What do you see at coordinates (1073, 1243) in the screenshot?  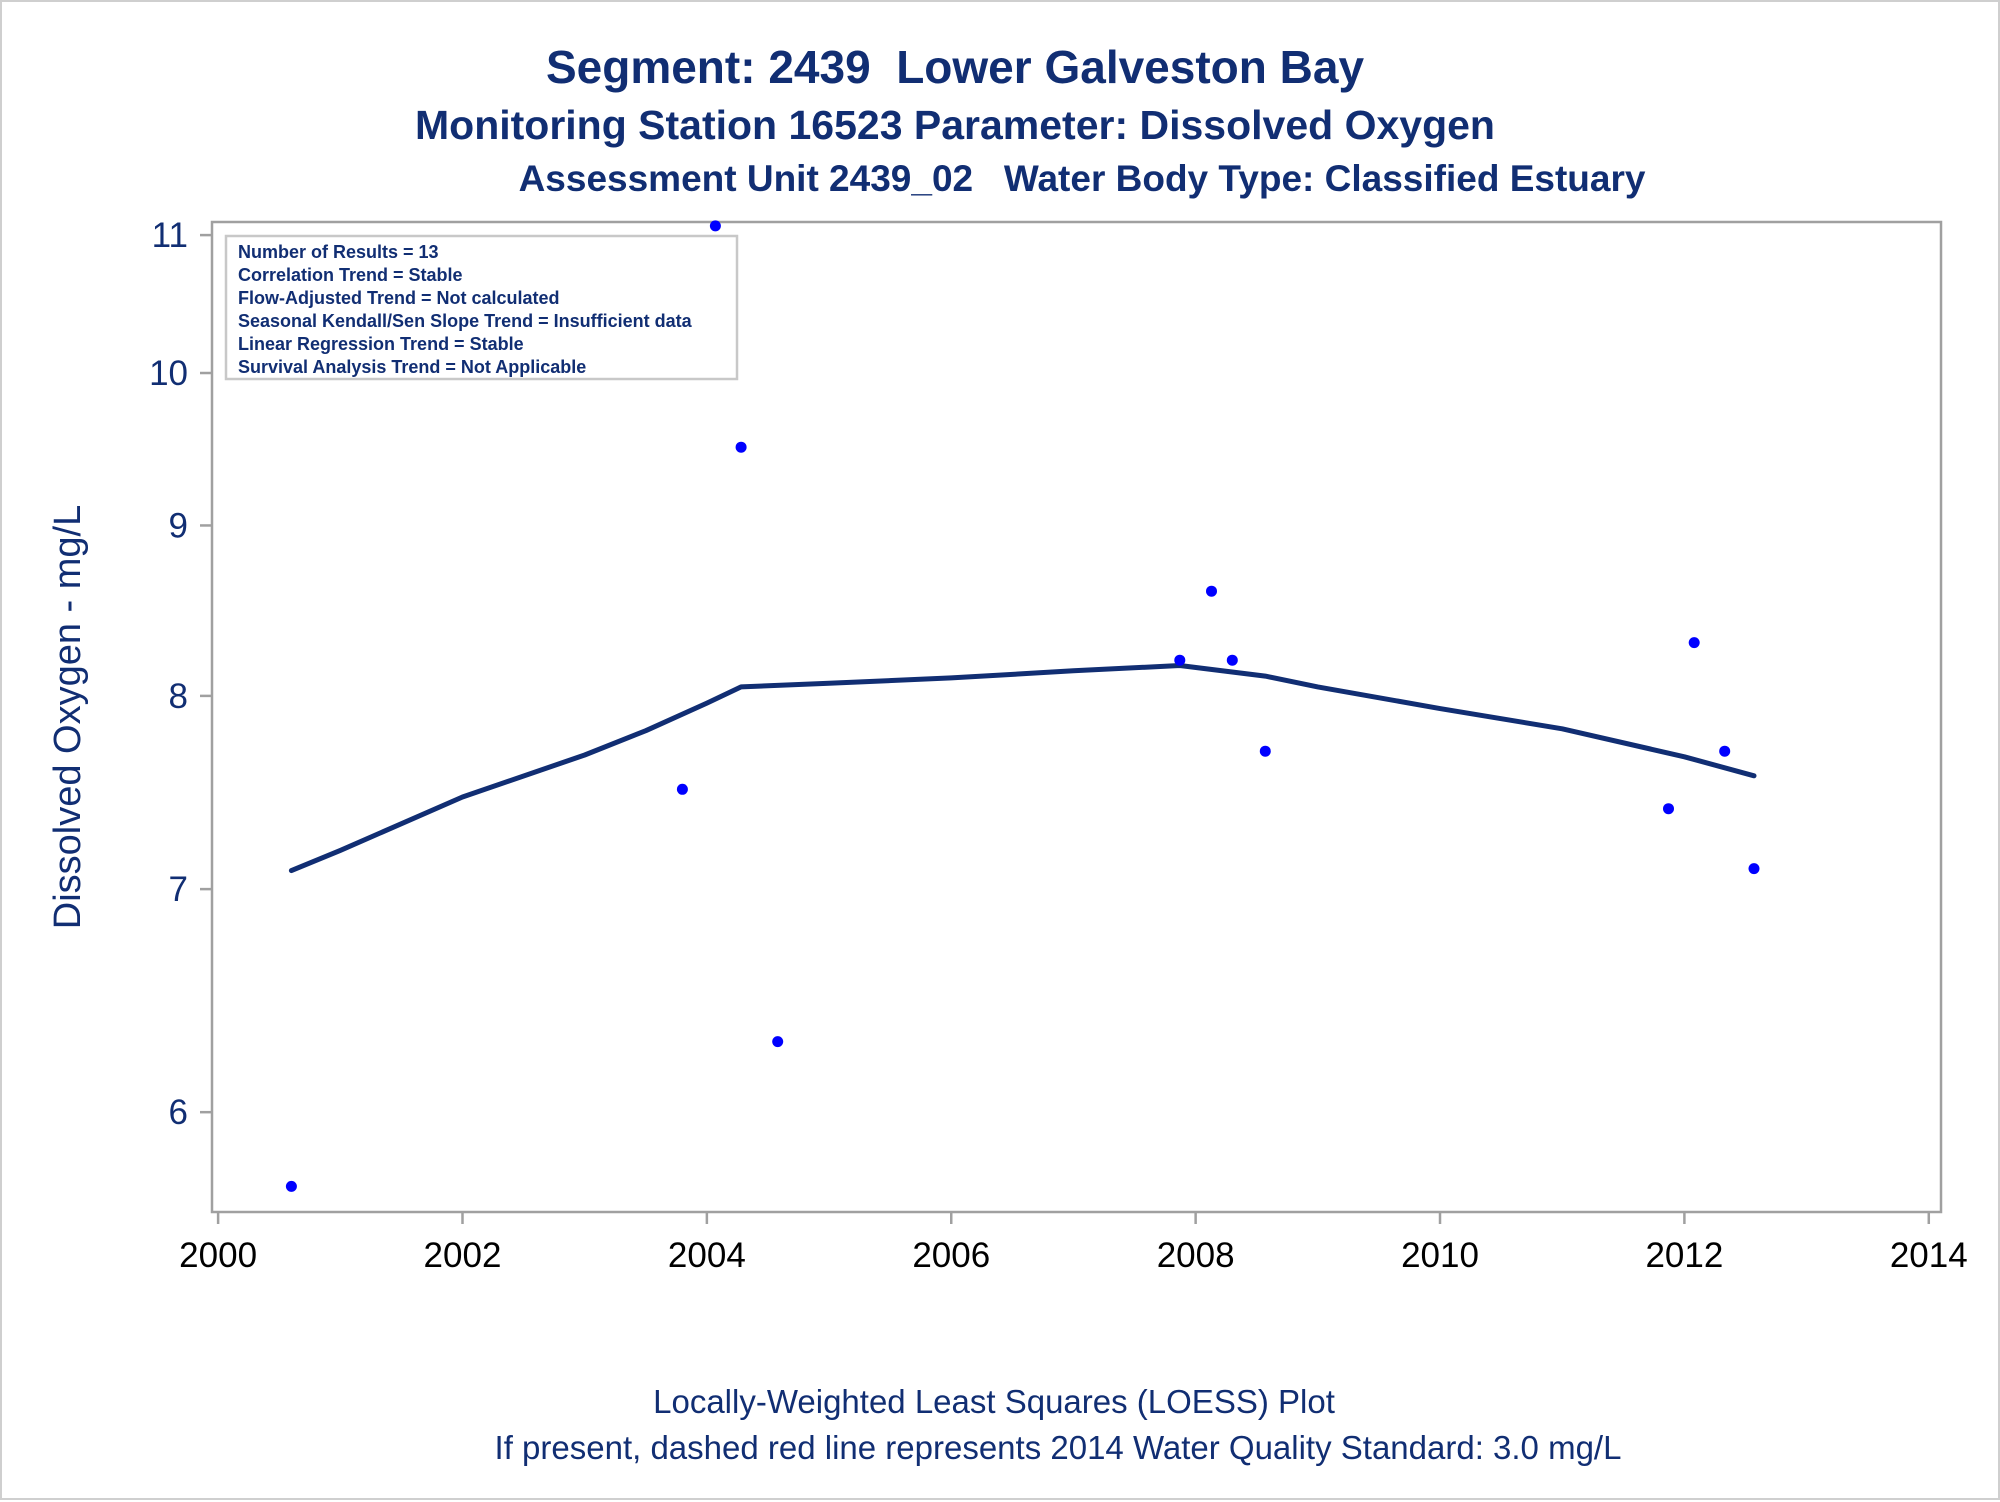 I see `x-axis: 2000 2002 2004 2006 2008 2010 2012 2014` at bounding box center [1073, 1243].